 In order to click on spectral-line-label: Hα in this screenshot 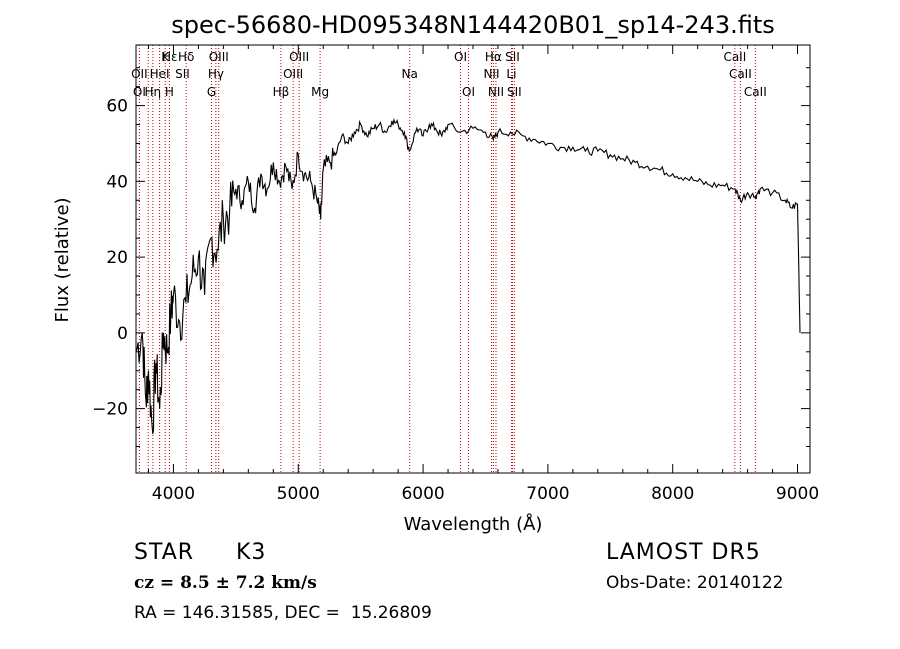, I will do `click(493, 57)`.